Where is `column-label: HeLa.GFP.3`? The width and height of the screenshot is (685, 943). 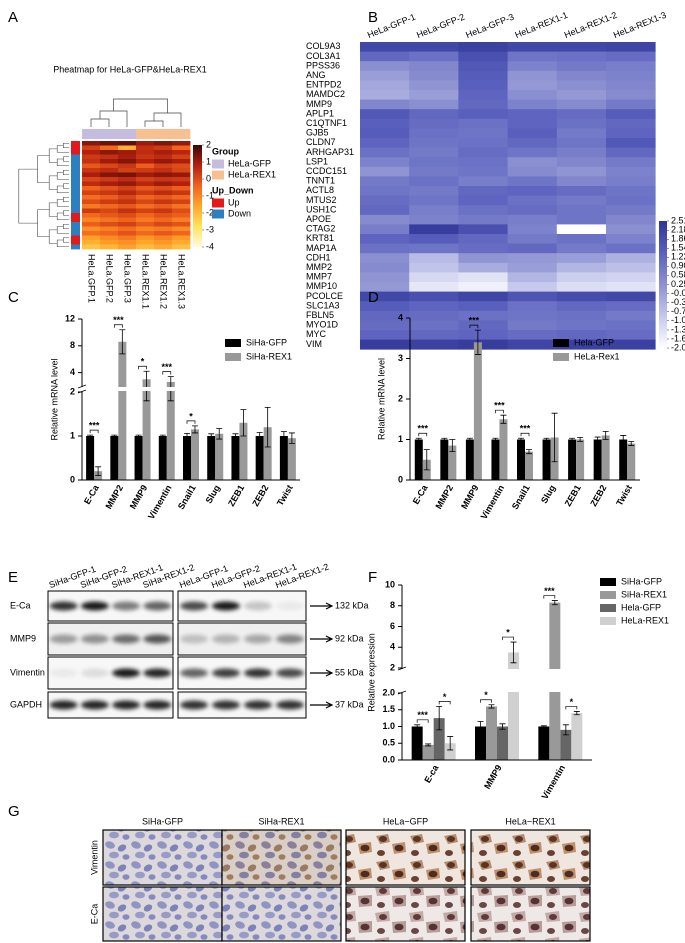
column-label: HeLa.GFP.3 is located at coordinates (128, 278).